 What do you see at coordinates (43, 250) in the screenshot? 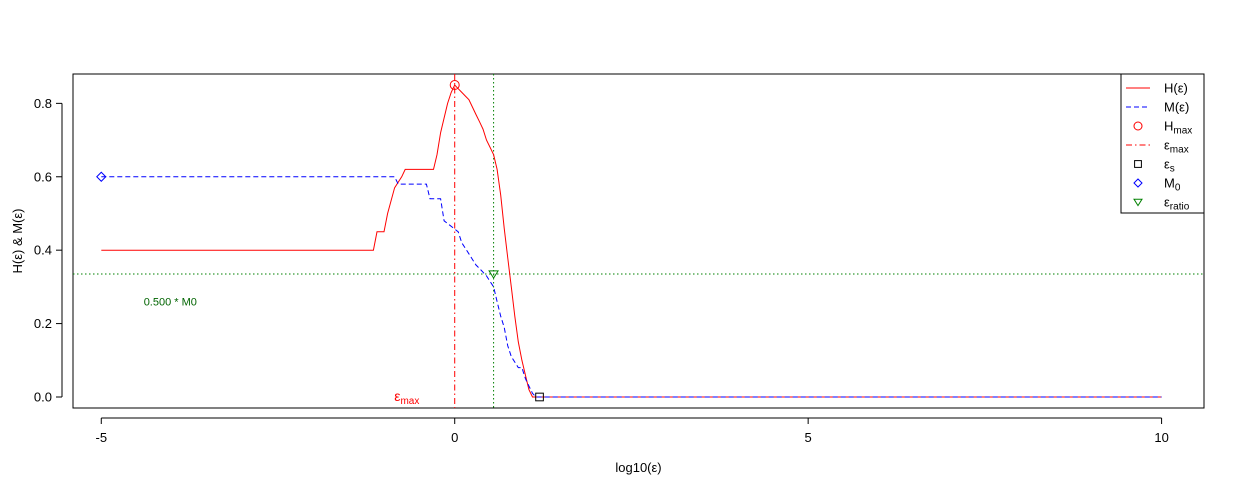
I see `y-tick-label: 0.4` at bounding box center [43, 250].